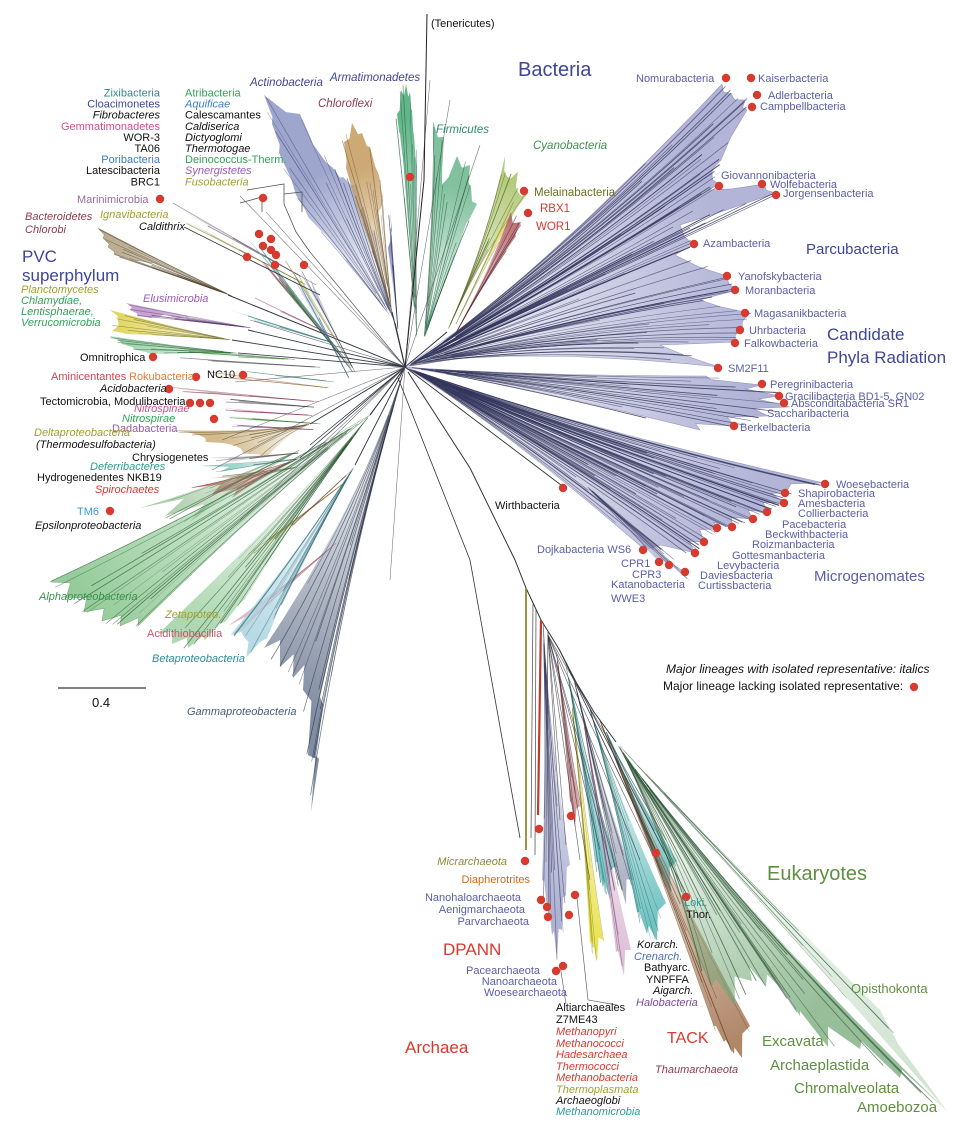  I want to click on svg-text: Collierbacteria, so click(833, 514).